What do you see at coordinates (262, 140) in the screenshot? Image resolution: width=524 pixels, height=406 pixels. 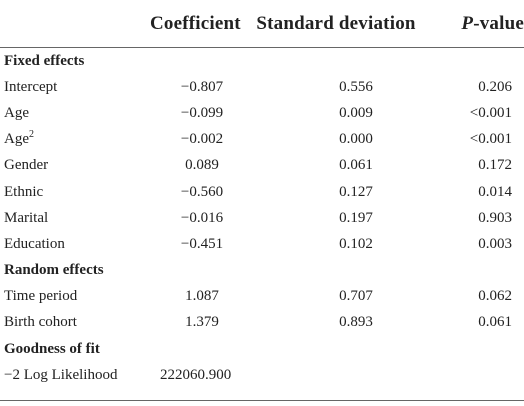 I see `table-row: Age2 −0.002 0.000 <0.001` at bounding box center [262, 140].